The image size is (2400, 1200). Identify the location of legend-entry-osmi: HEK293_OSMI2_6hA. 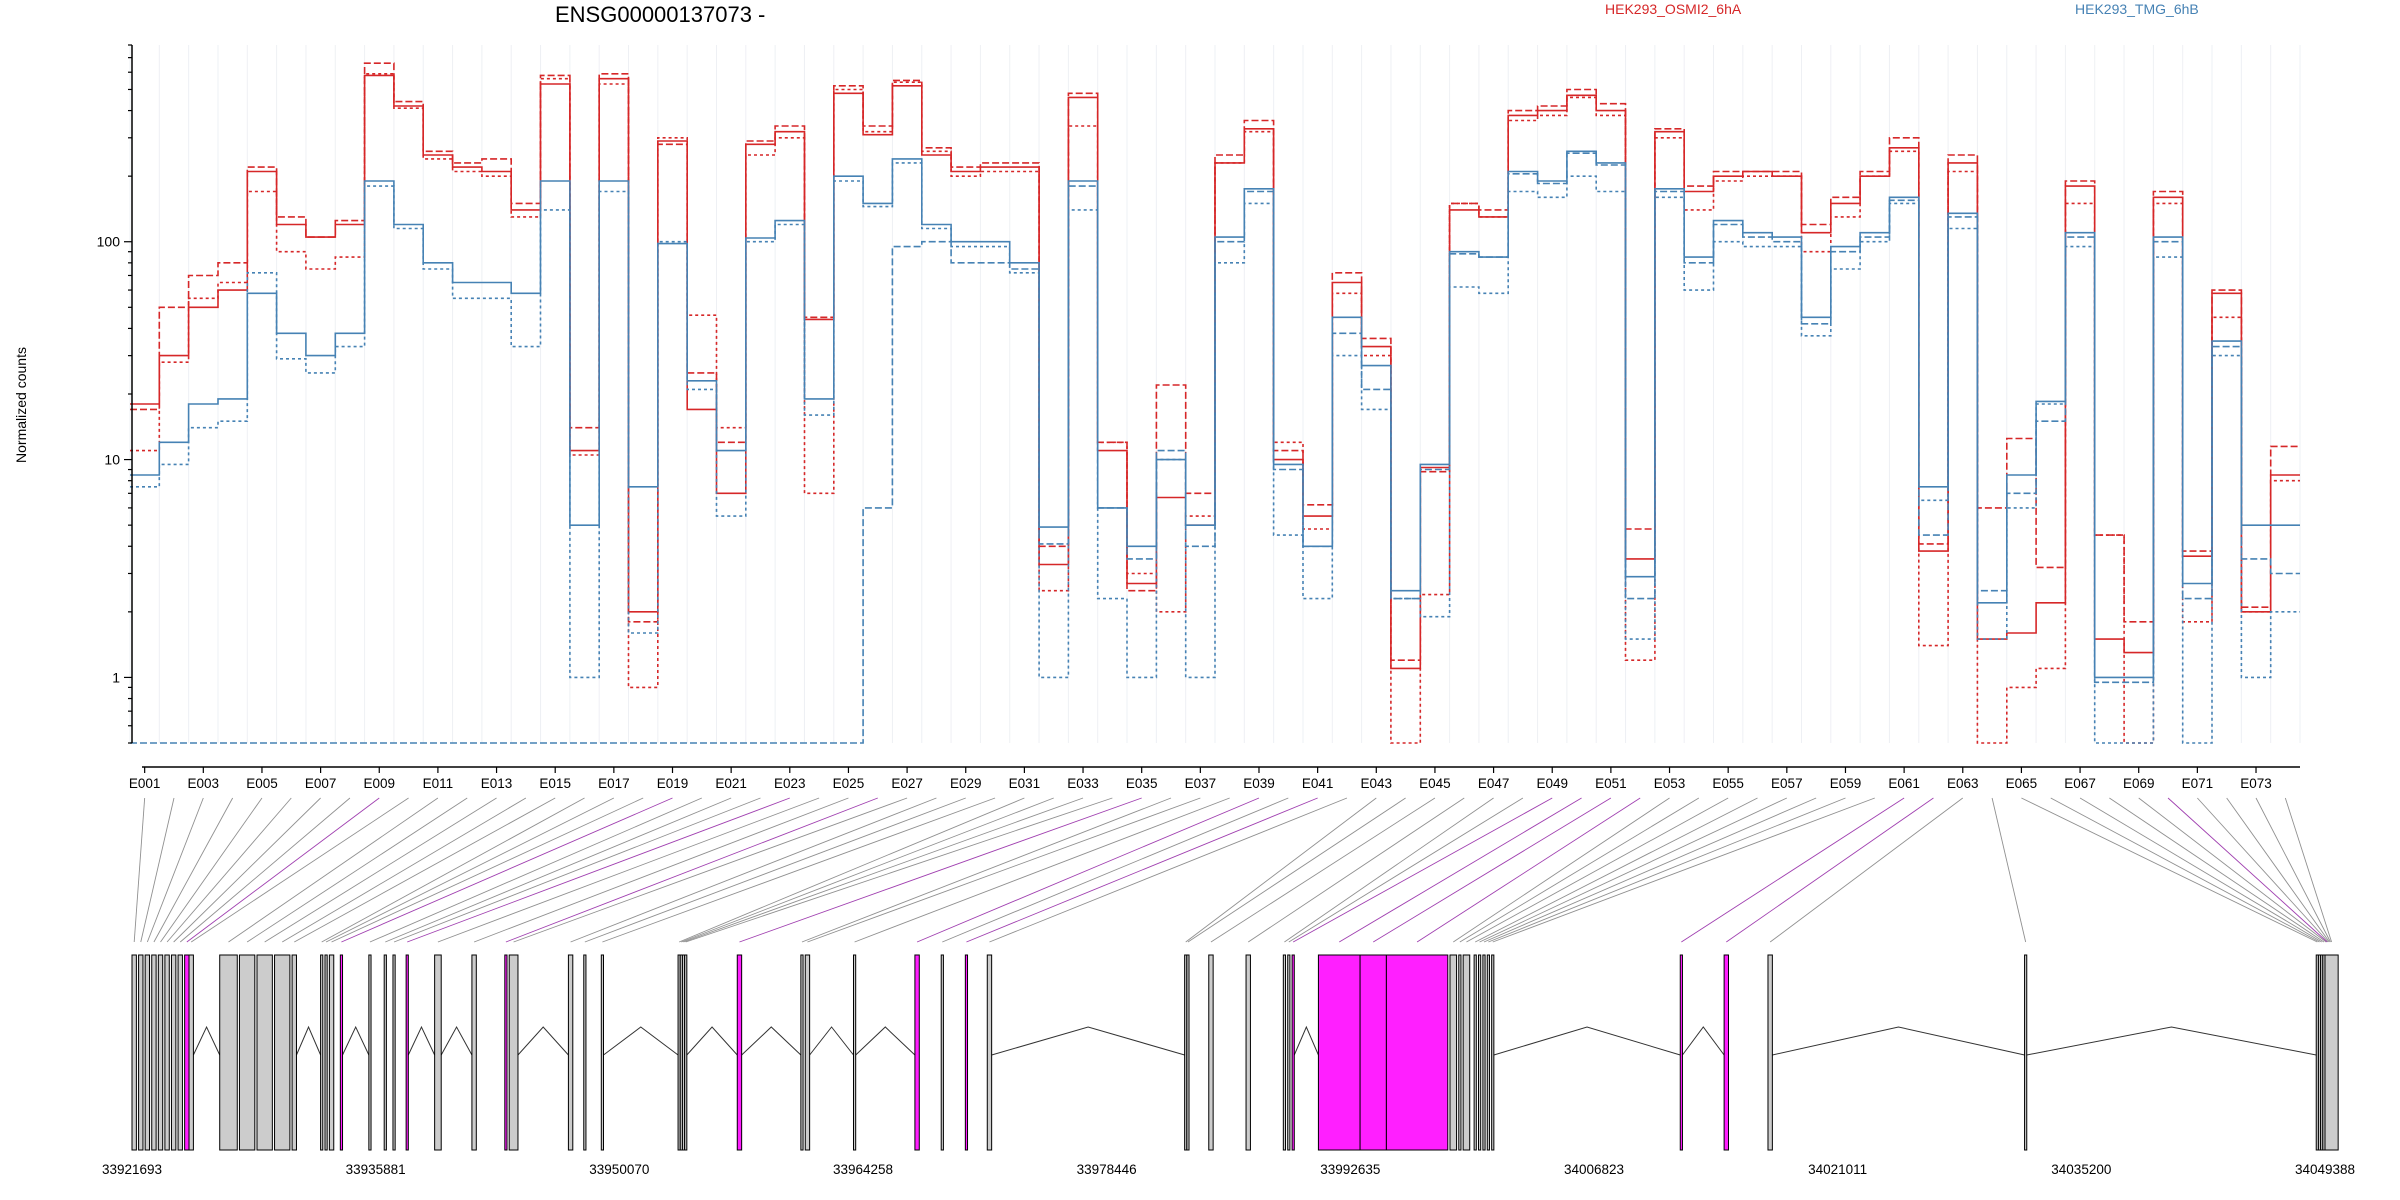
(1673, 9).